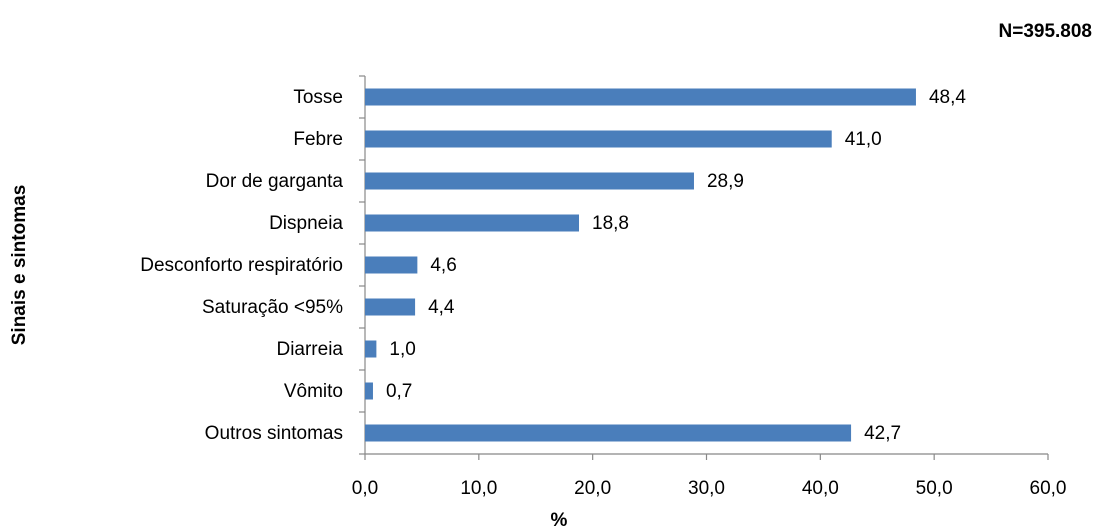  I want to click on y-tick-label: Tosse, so click(318, 97).